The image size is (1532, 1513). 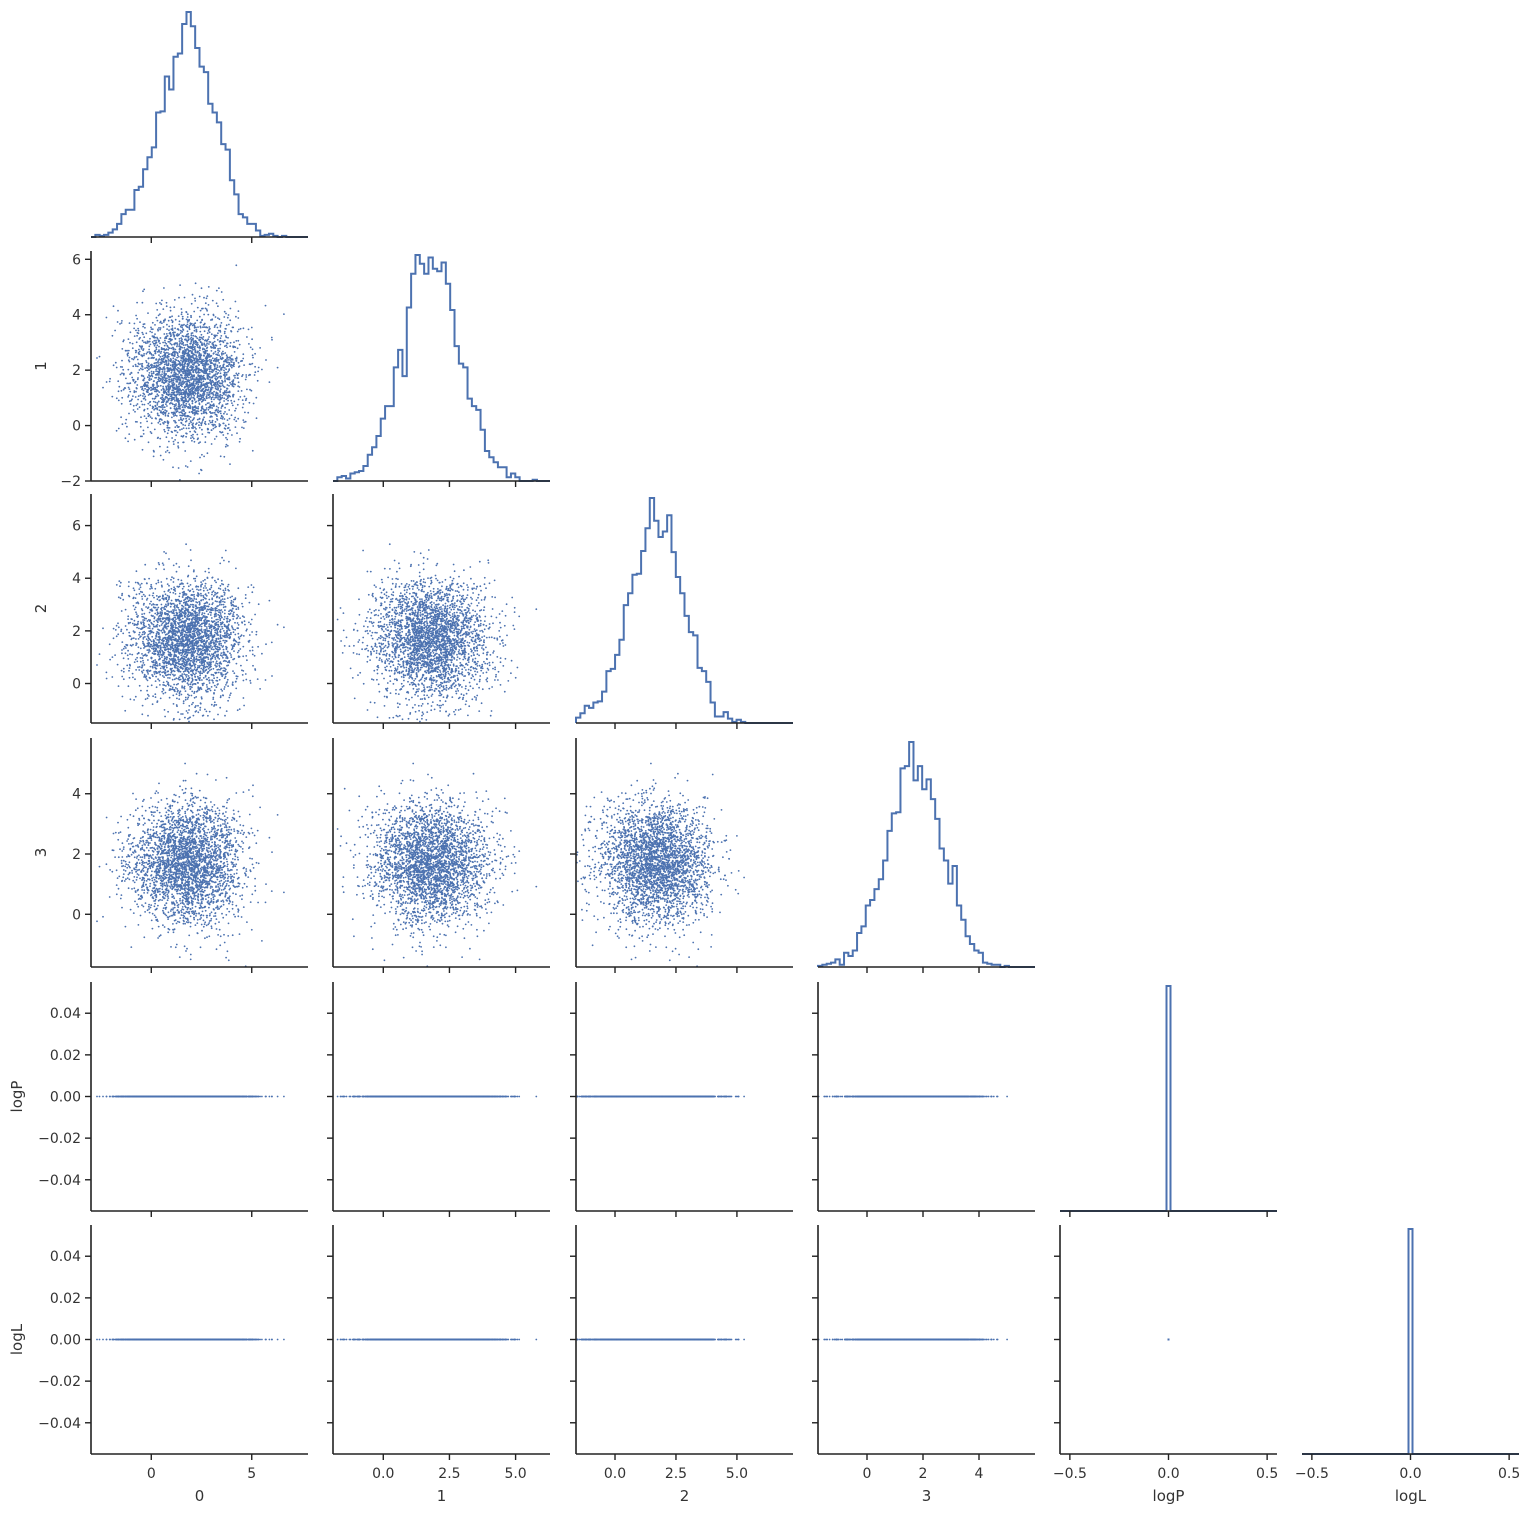 I want to click on scatter-points, so click(x=190, y=372).